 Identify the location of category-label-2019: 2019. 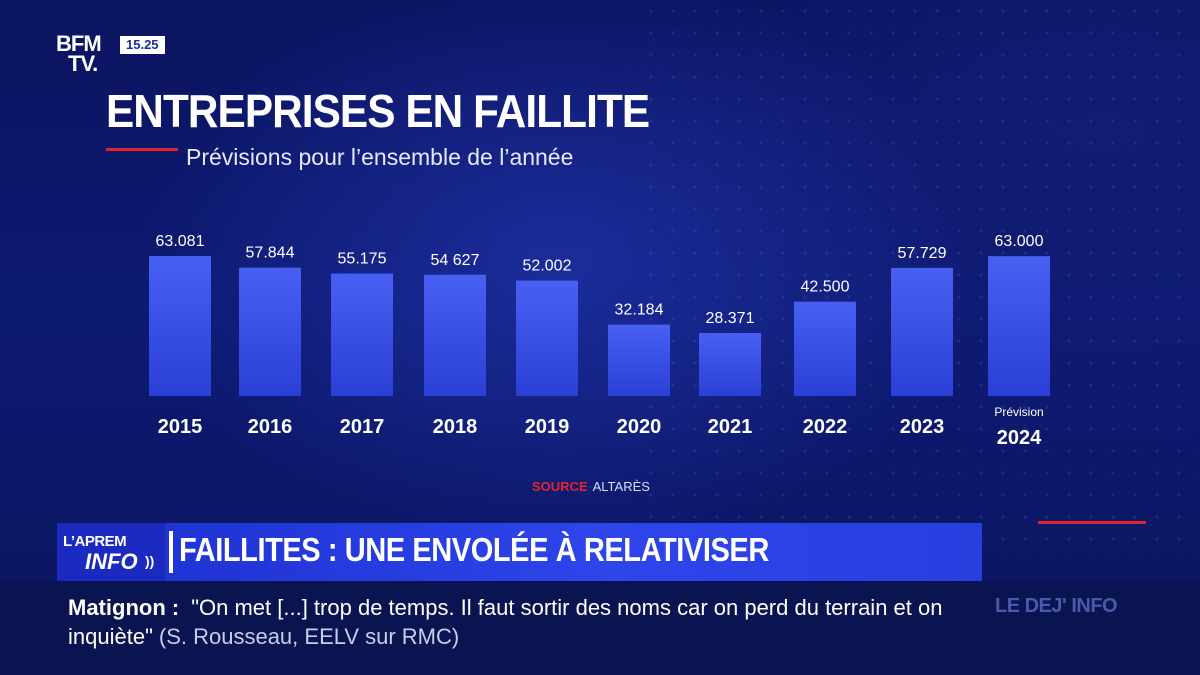
(547, 427).